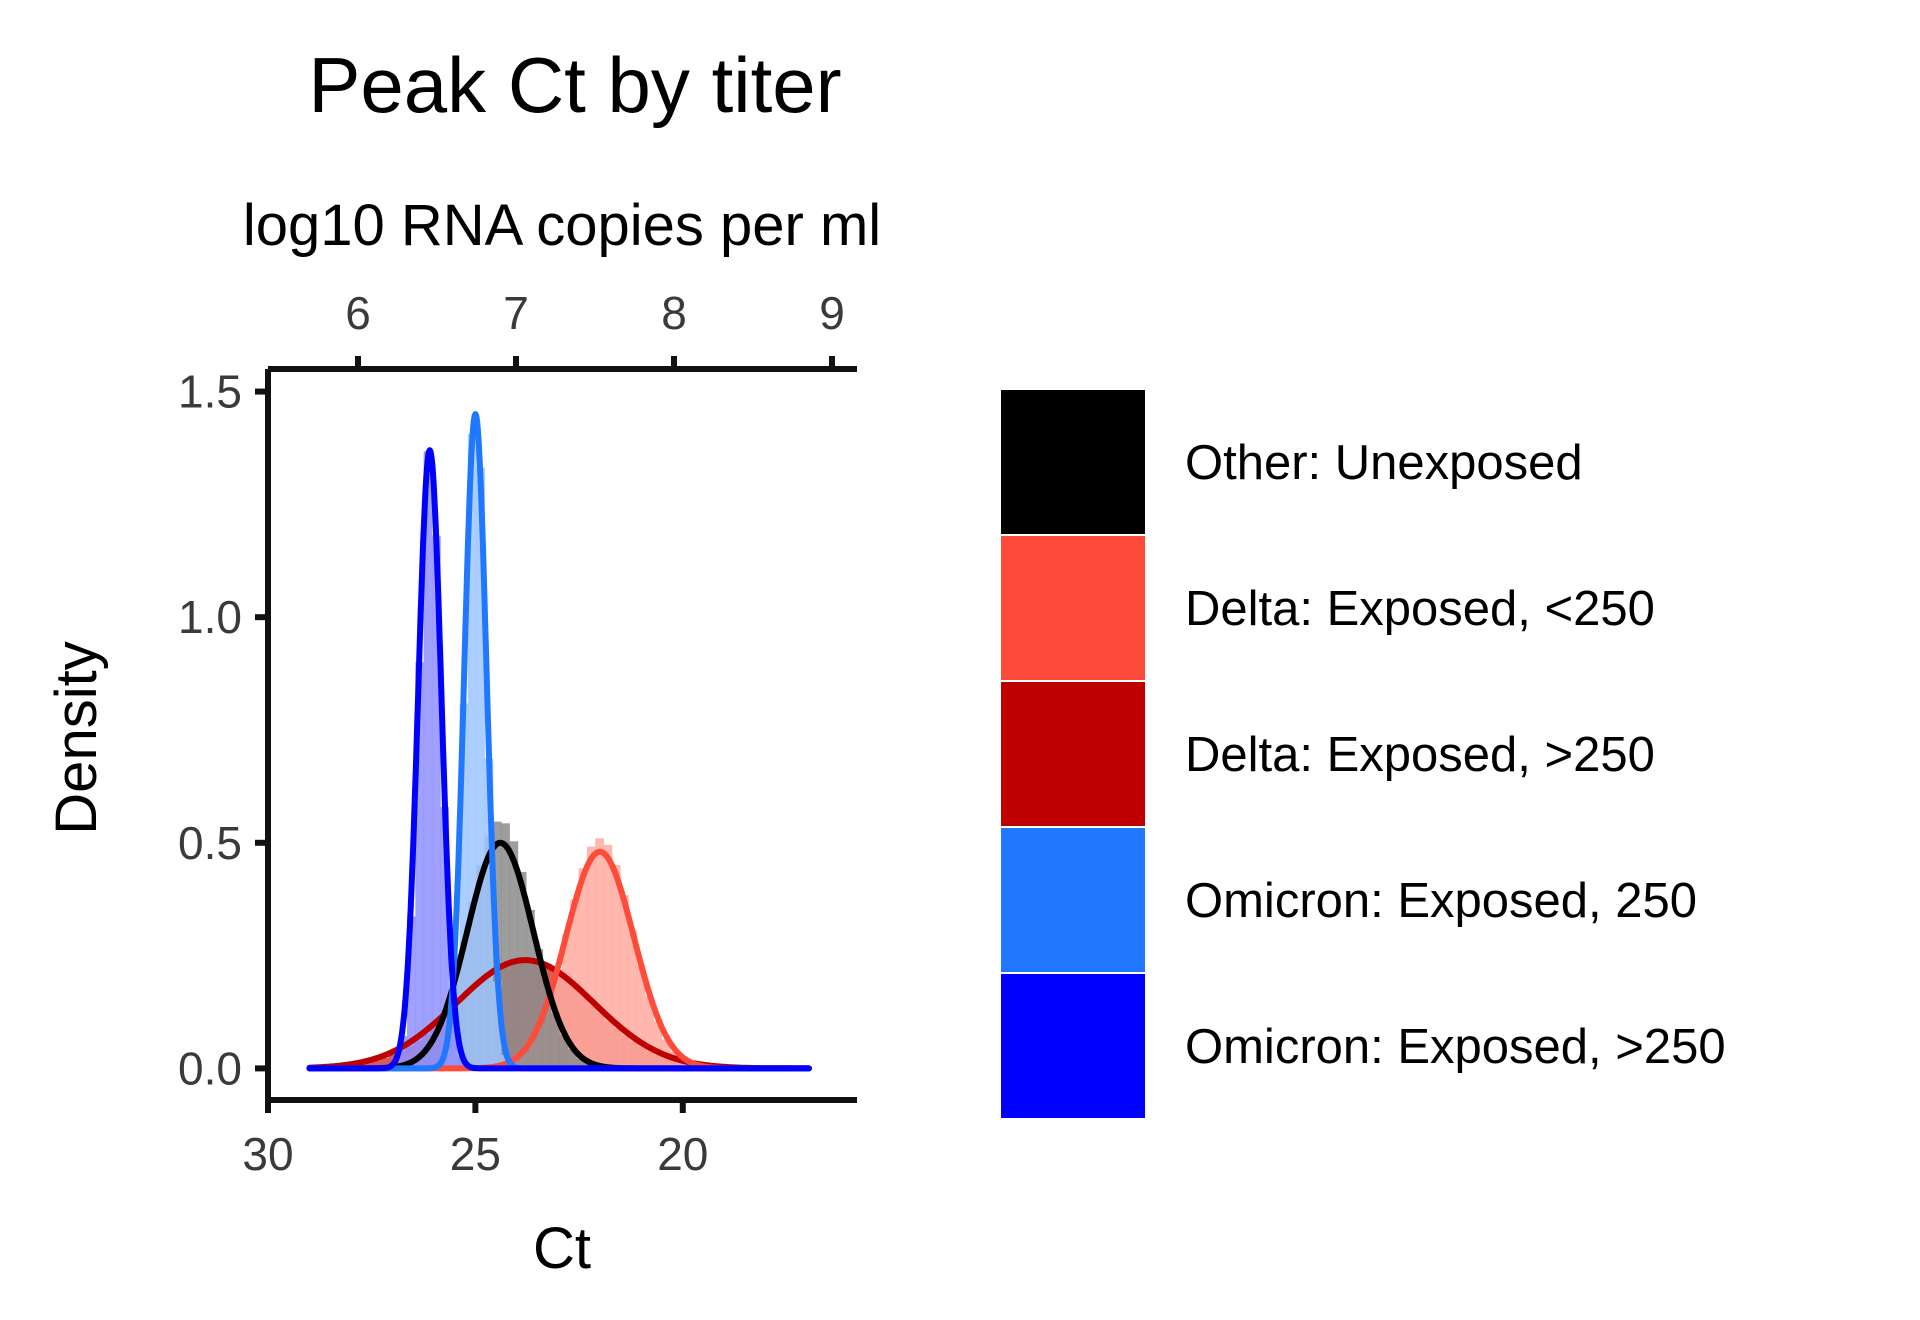  What do you see at coordinates (1420, 609) in the screenshot?
I see `legend-label-1: Delta: Exposed, <250` at bounding box center [1420, 609].